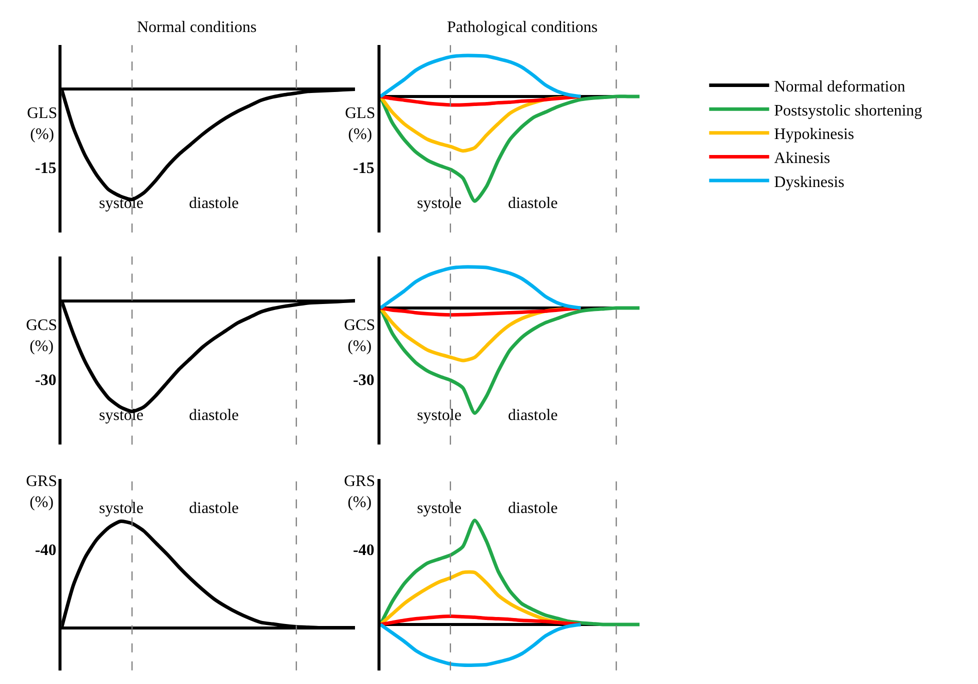  I want to click on legend-label: Akinesis, so click(802, 158).